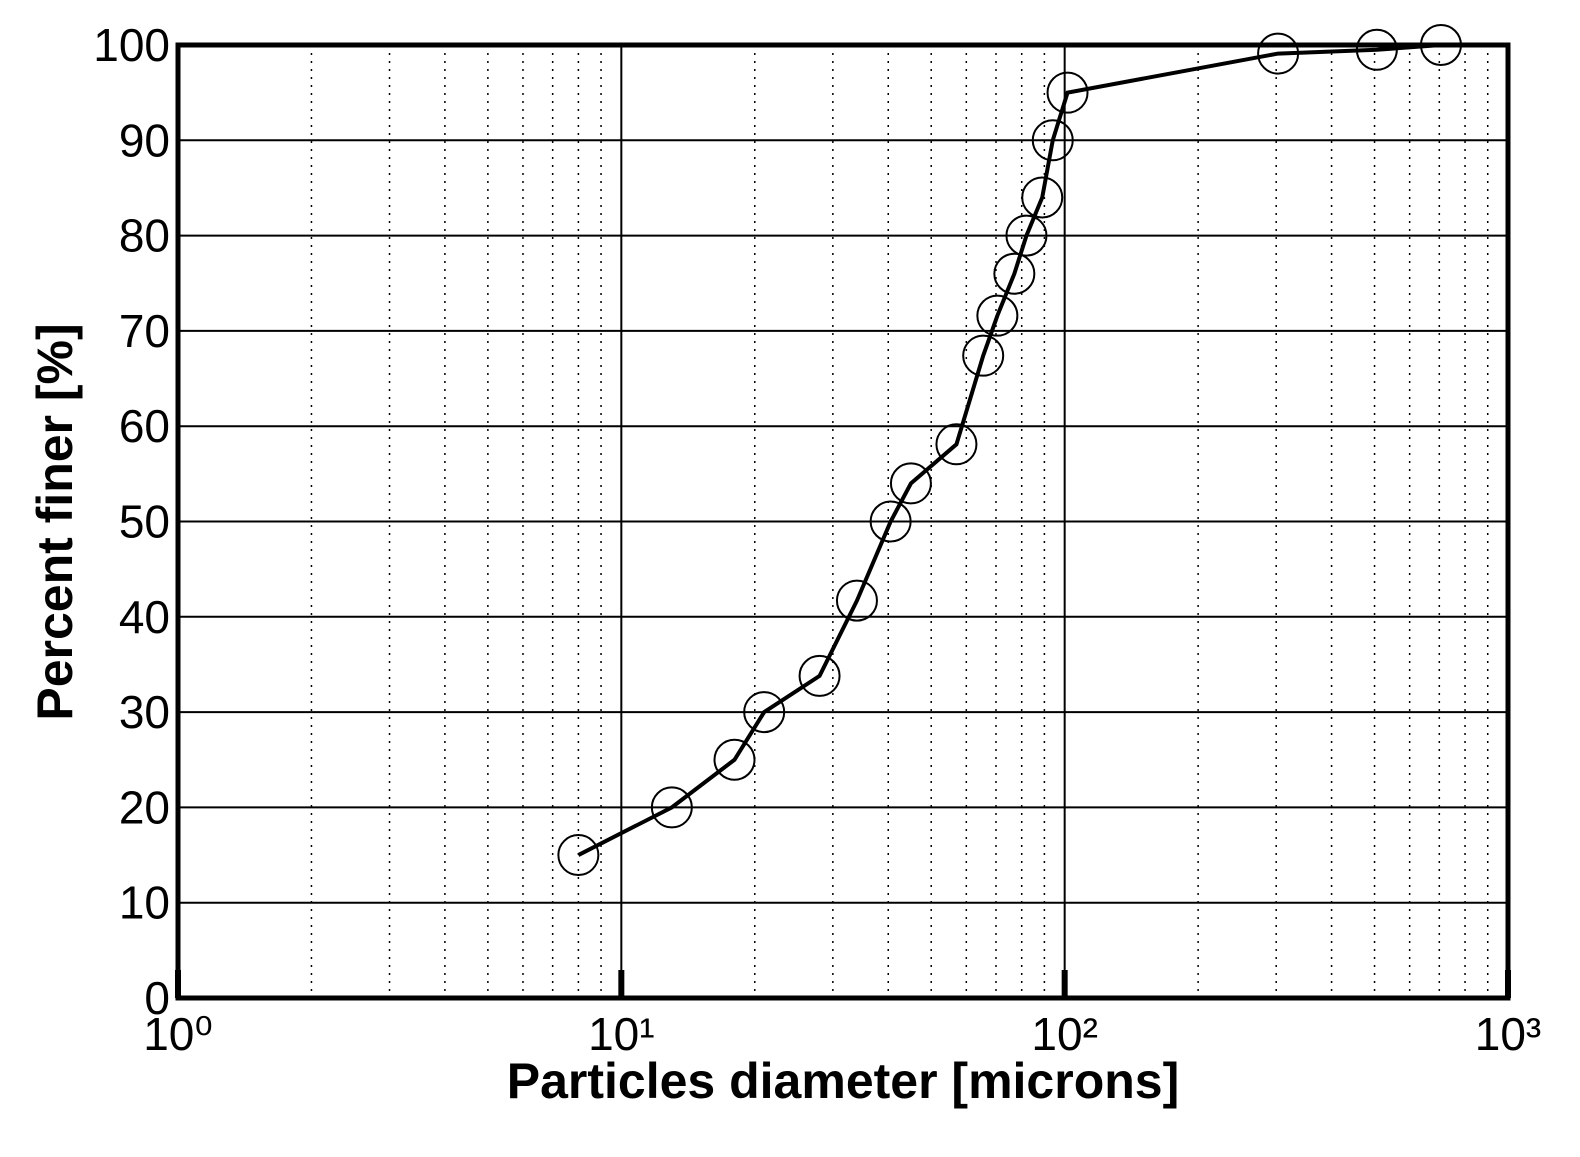 The height and width of the screenshot is (1157, 1580). What do you see at coordinates (144, 807) in the screenshot?
I see `y-tick-label: 20` at bounding box center [144, 807].